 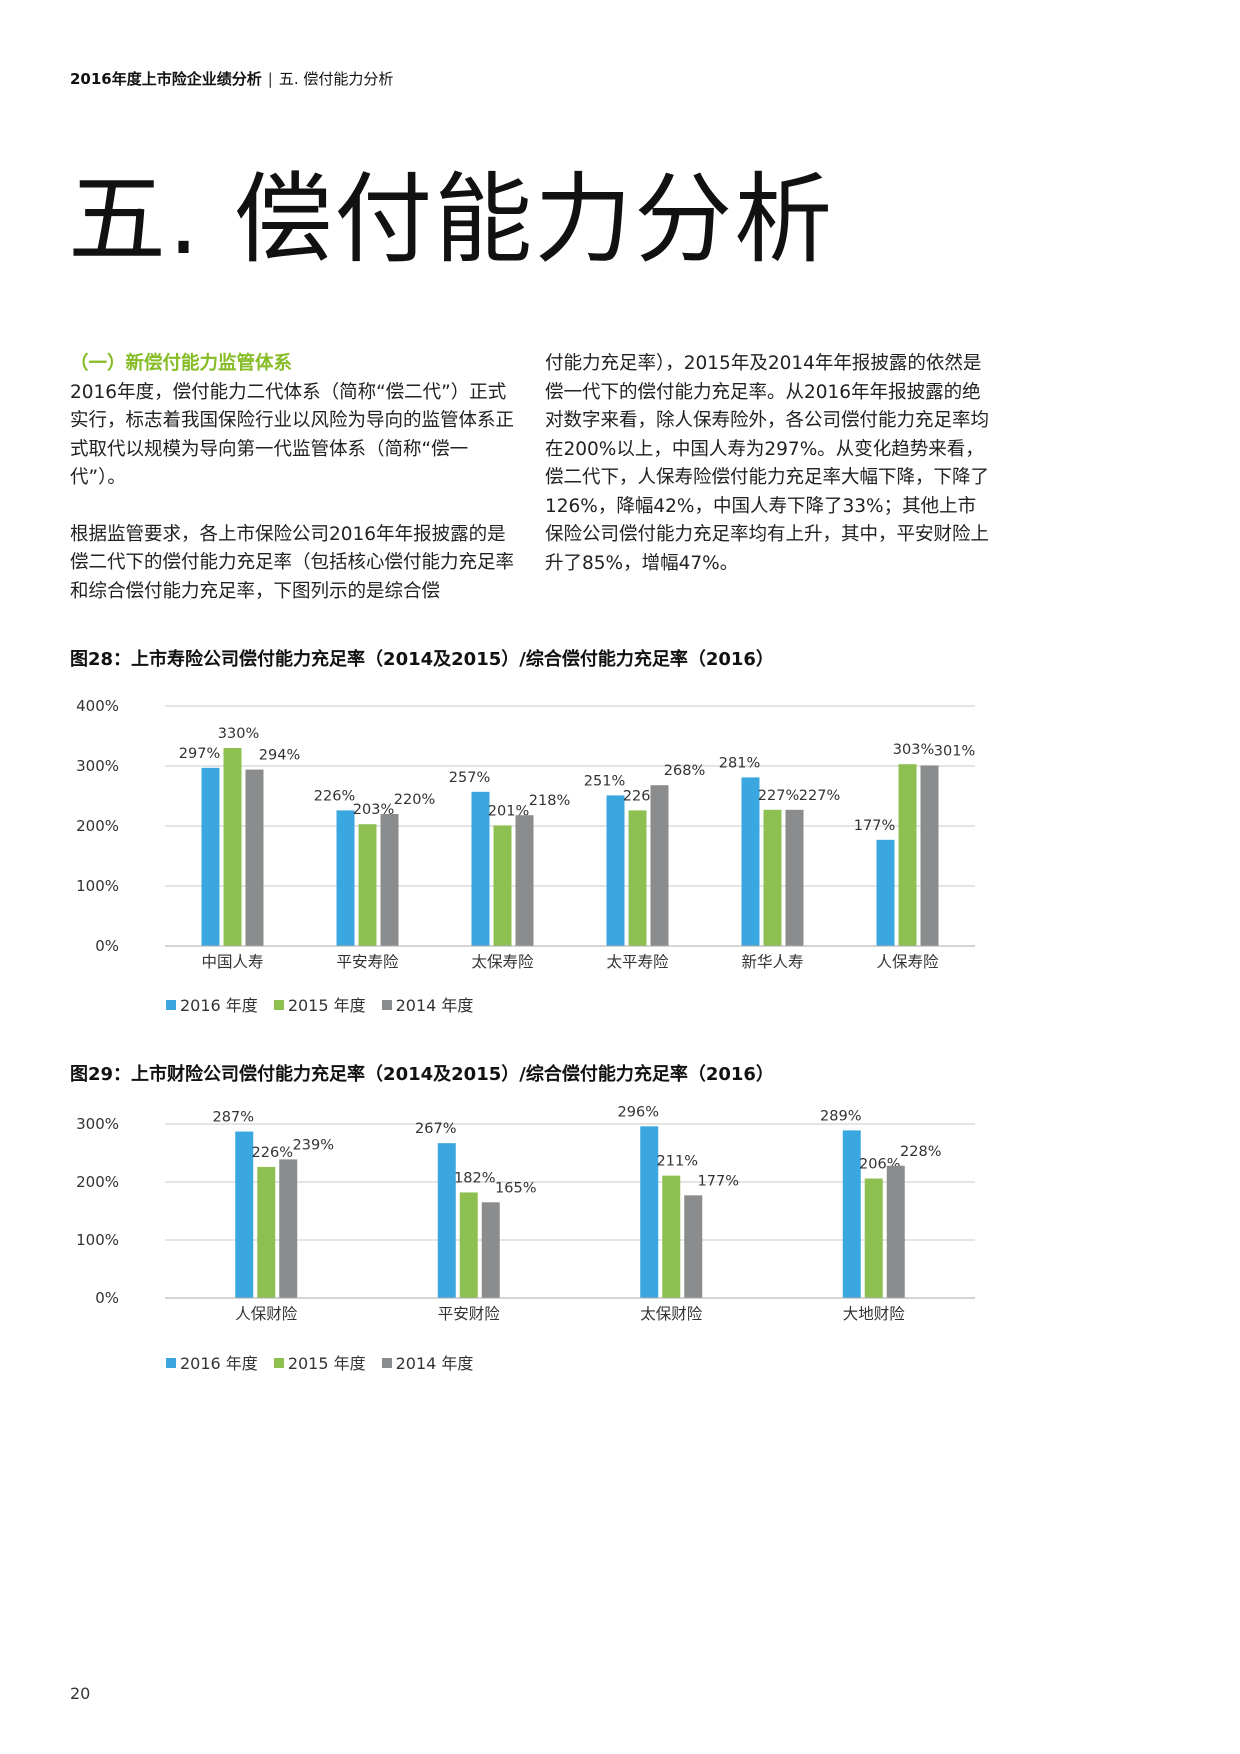 What do you see at coordinates (954, 751) in the screenshot?
I see `data-label: 301%` at bounding box center [954, 751].